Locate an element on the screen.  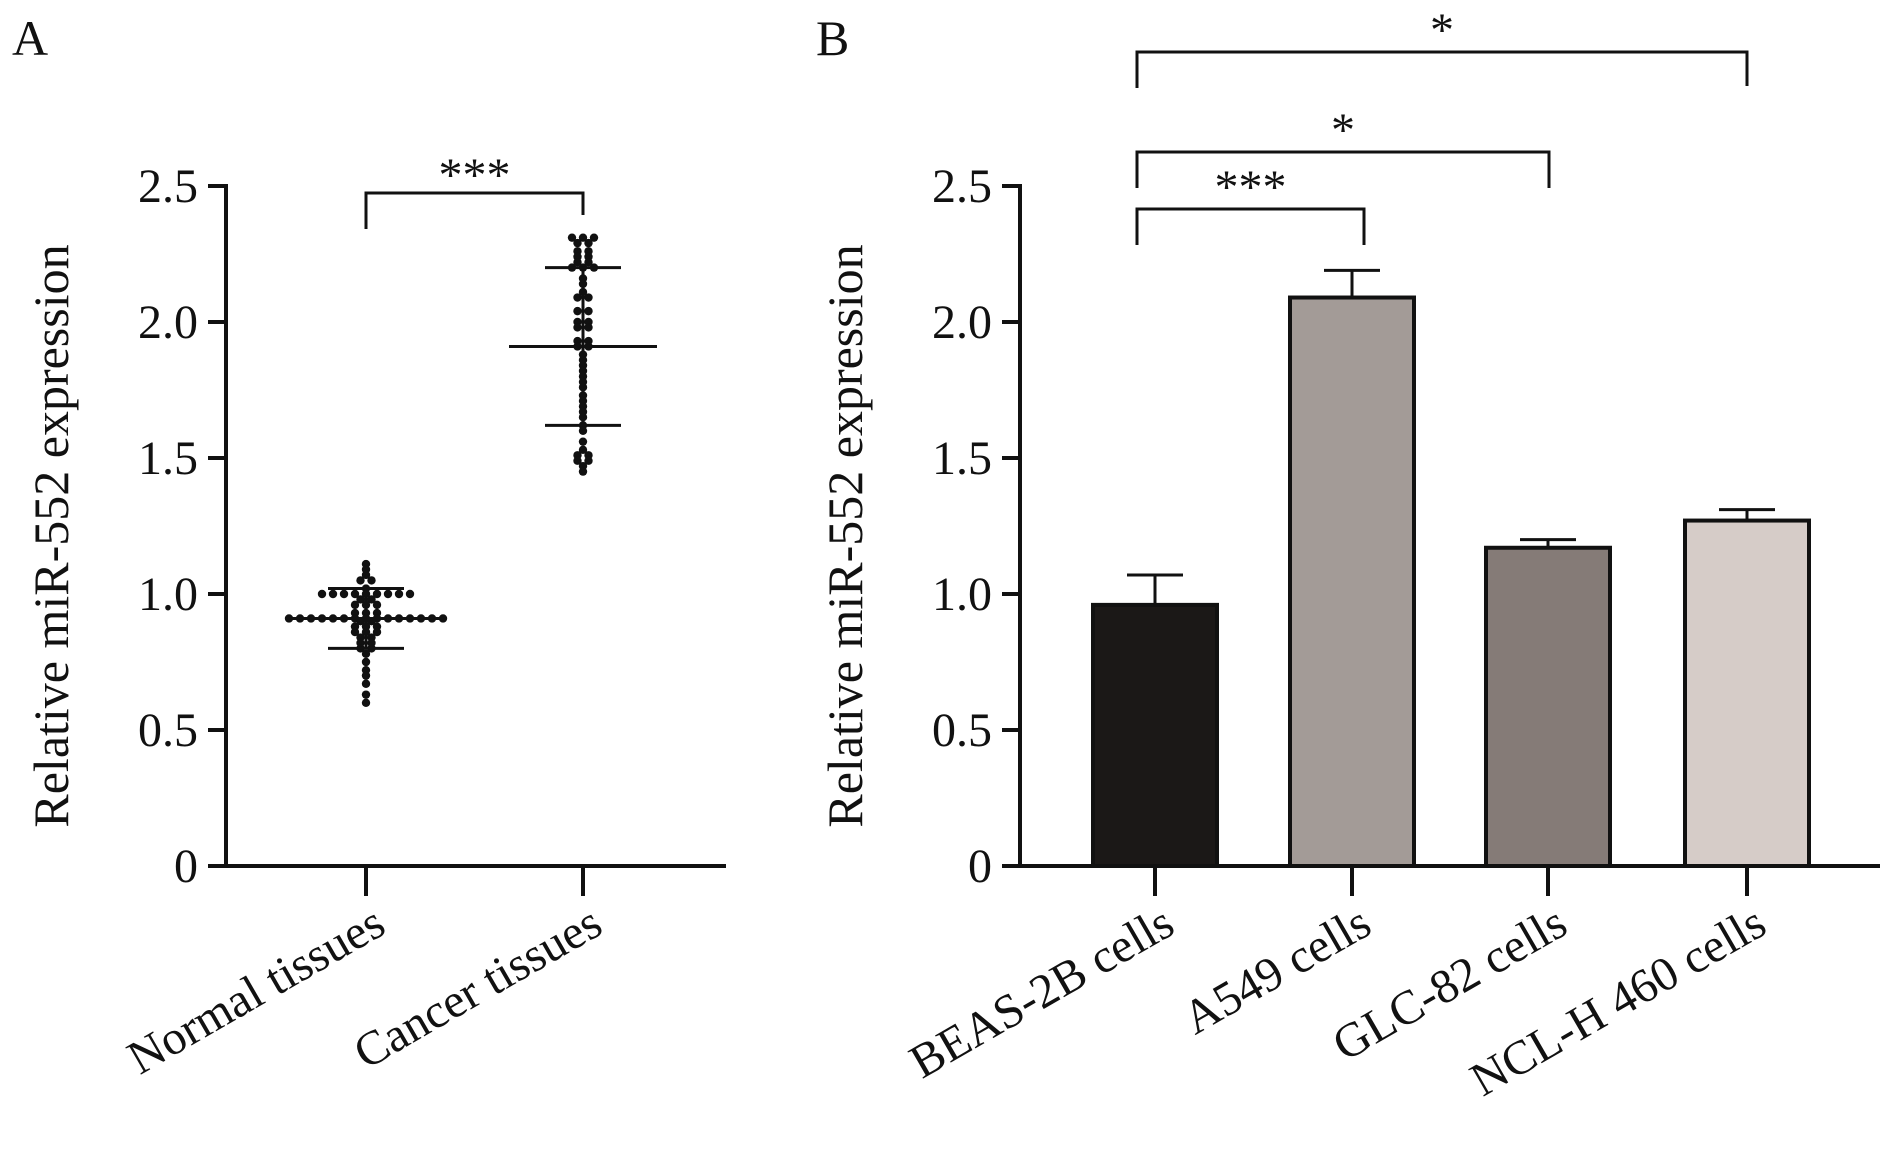
panel-a-significance: *** is located at coordinates (474, 189).